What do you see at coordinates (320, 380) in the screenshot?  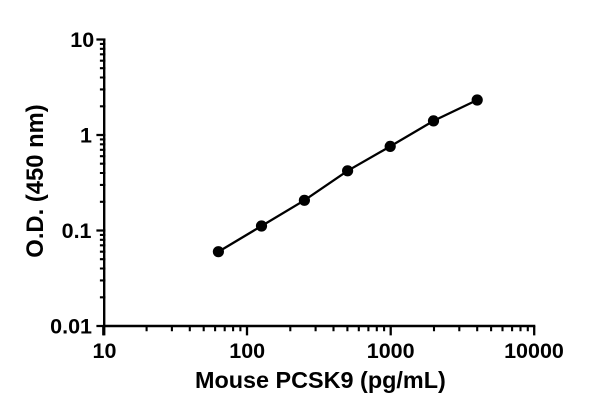 I see `svg-text: Mouse PCSK9 (pg/mL)` at bounding box center [320, 380].